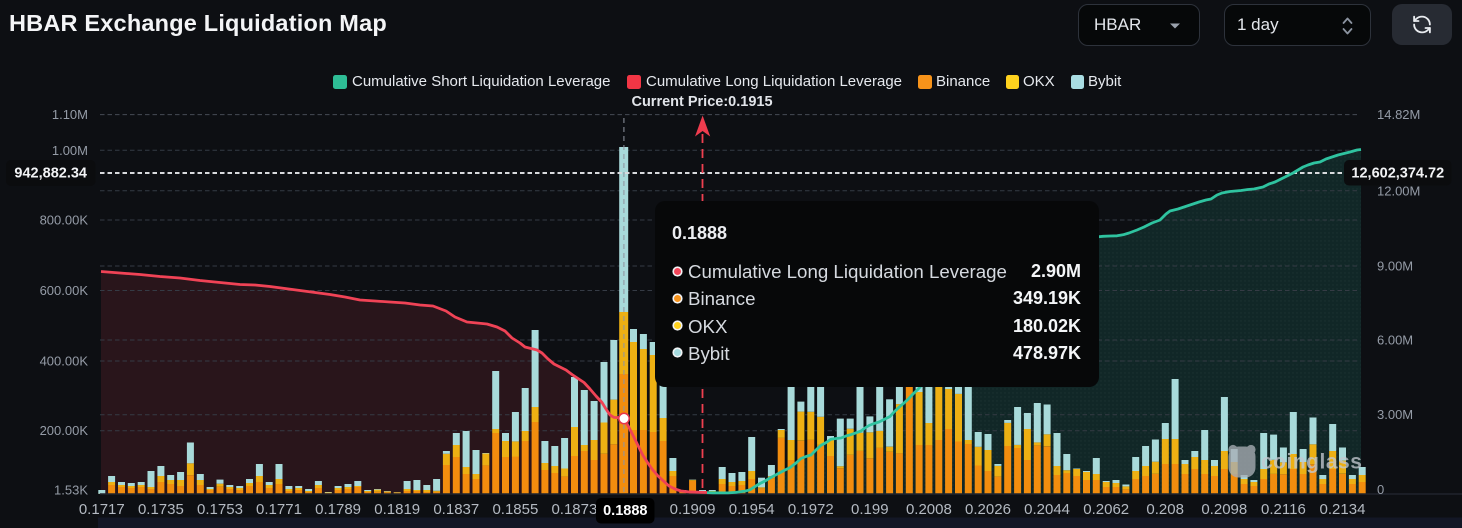 The width and height of the screenshot is (1462, 528). Describe the element at coordinates (811, 509) in the screenshot. I see `svg-text: 0.1972` at that location.